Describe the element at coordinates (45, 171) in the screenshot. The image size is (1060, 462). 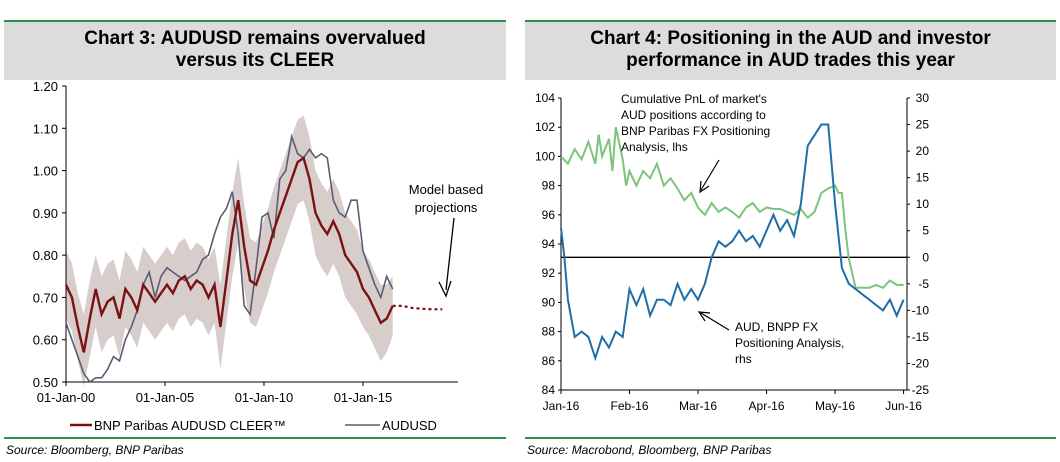
I see `chart-3-y-tick-label: 1.00` at that location.